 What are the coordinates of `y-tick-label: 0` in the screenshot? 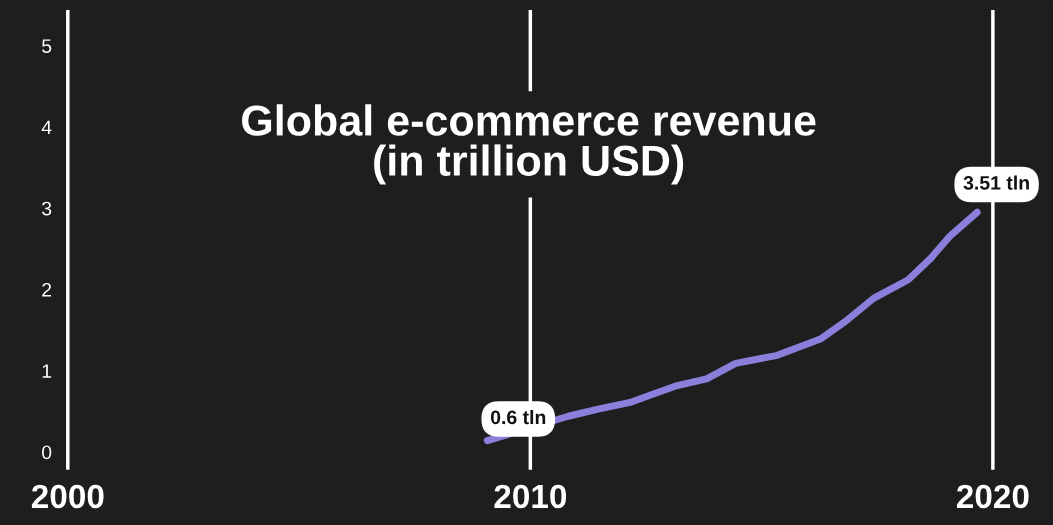 It's located at (47, 452).